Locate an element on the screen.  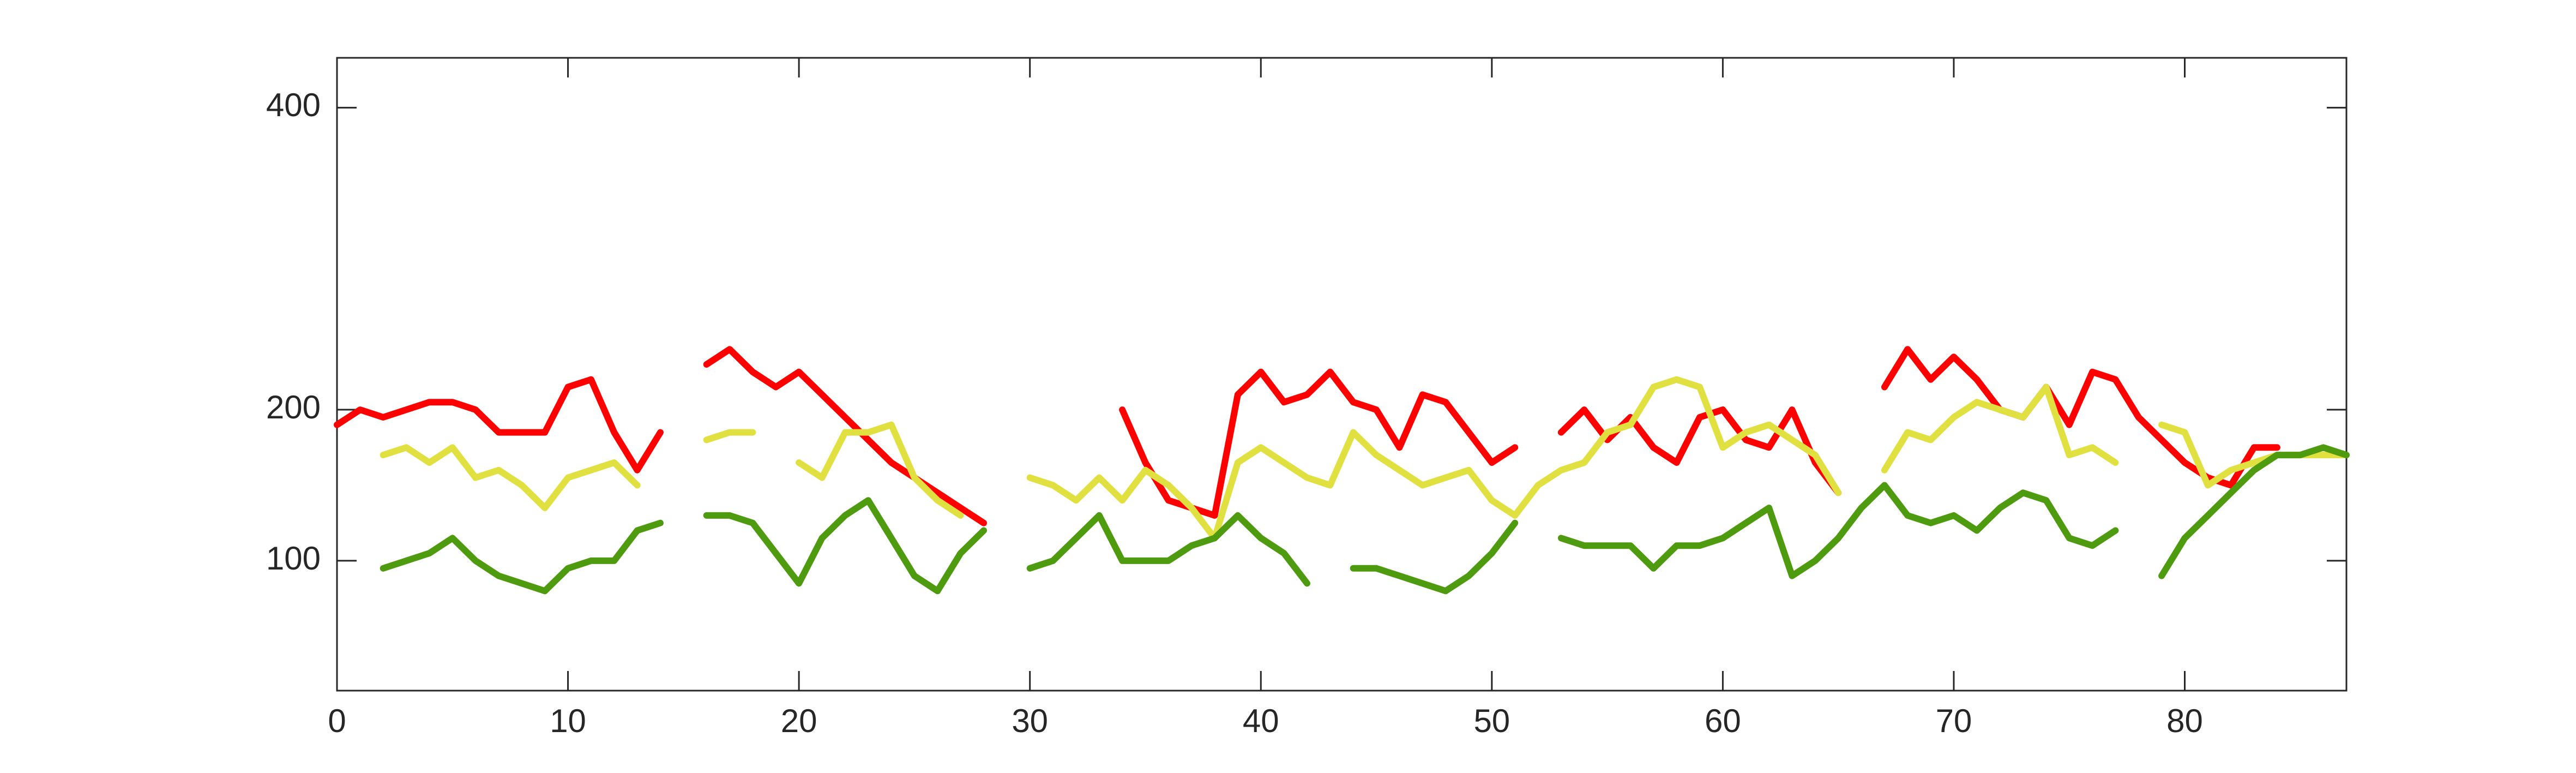
x-tick-label: 10 is located at coordinates (568, 721).